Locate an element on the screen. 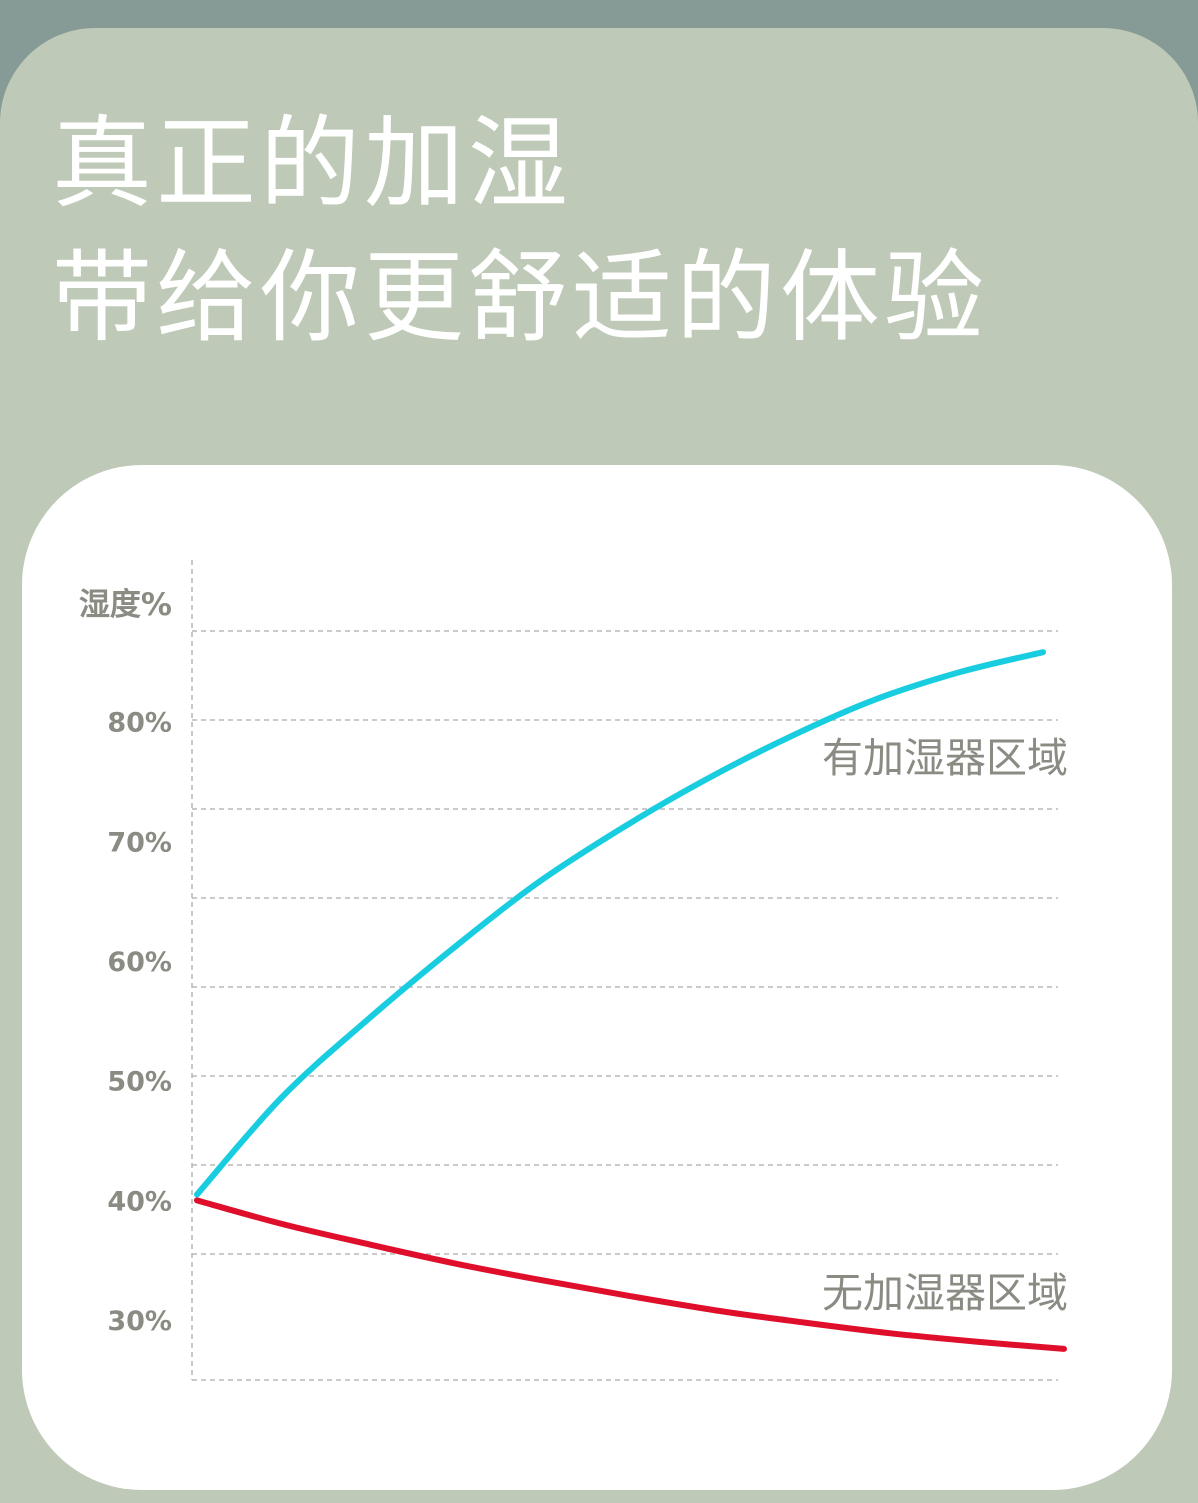 The width and height of the screenshot is (1198, 1503). title-line-2: 带给你更舒适的体验 is located at coordinates (520, 297).